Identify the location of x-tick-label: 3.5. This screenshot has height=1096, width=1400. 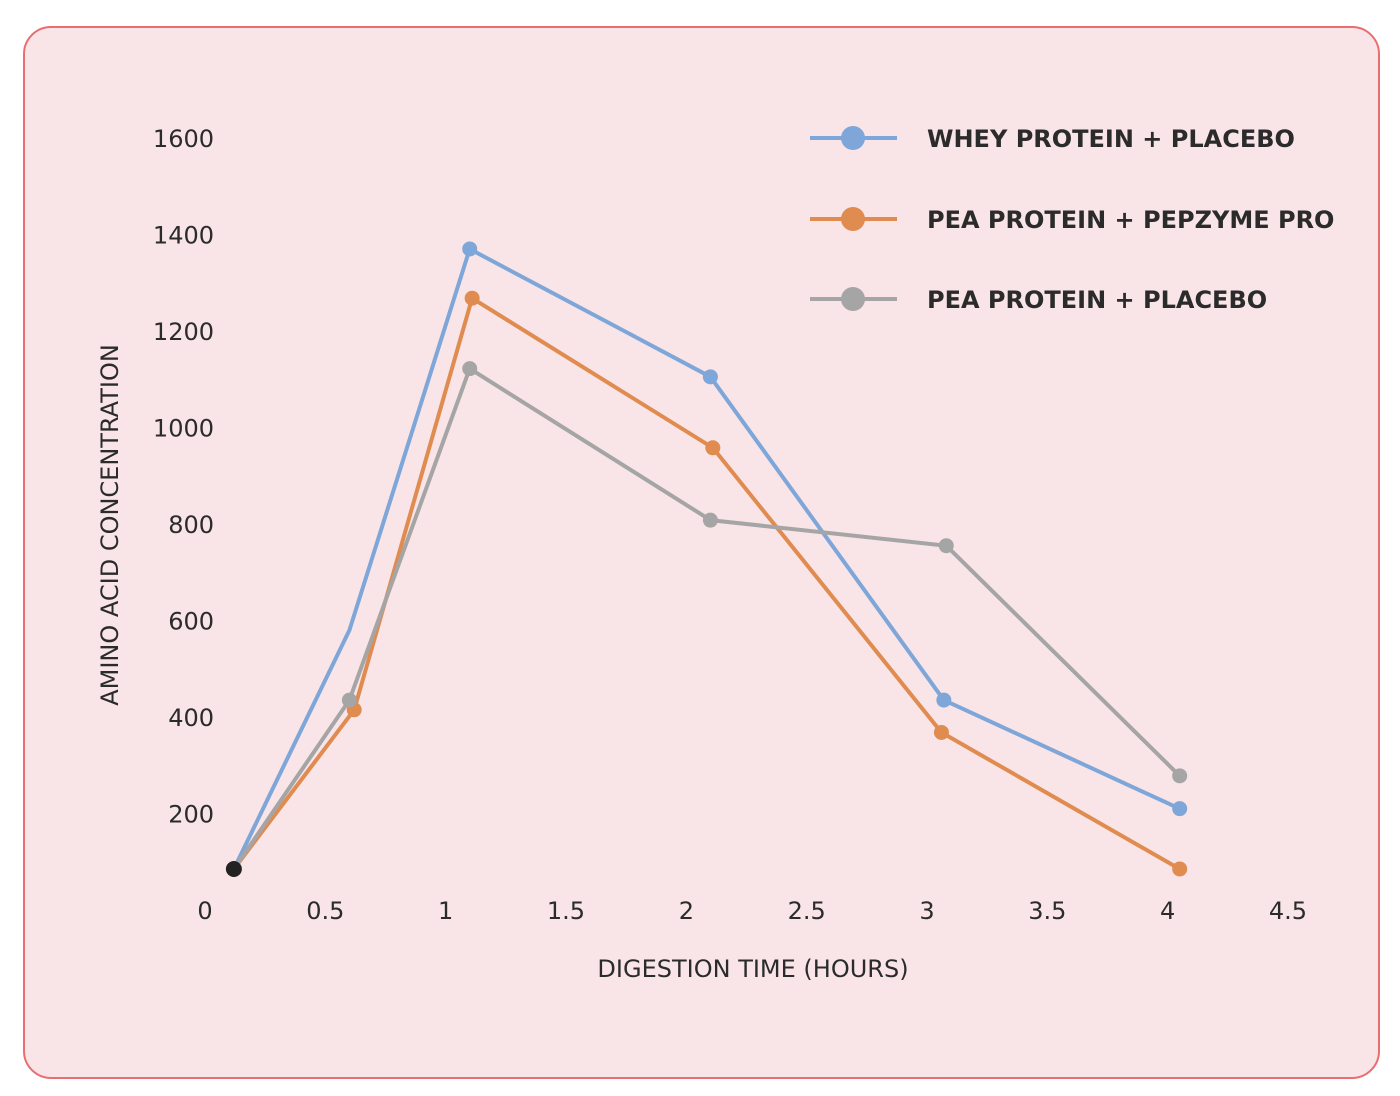
(1047, 911).